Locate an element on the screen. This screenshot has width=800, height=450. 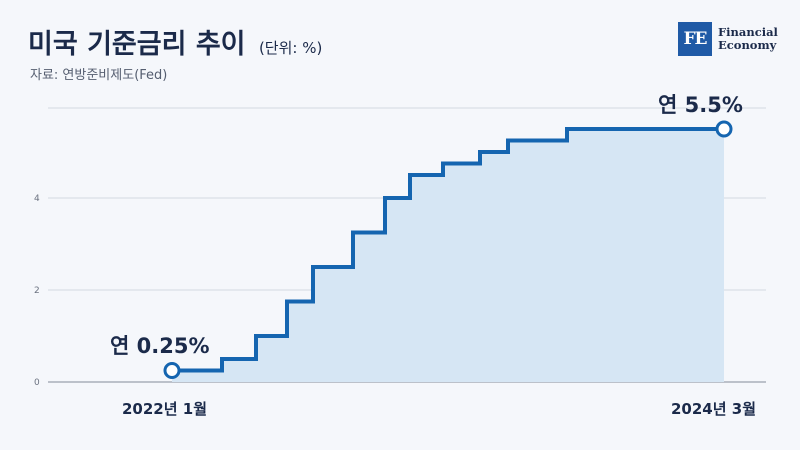
logo-mark-icon: FE is located at coordinates (695, 39).